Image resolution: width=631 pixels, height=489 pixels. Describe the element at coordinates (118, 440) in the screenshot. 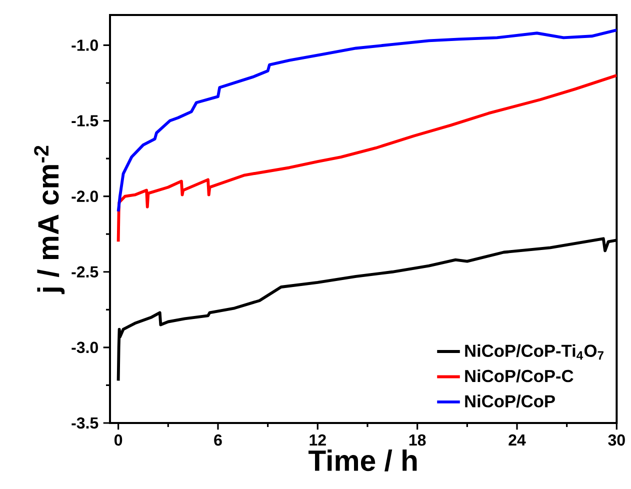

I see `x-tick-label: 0` at that location.